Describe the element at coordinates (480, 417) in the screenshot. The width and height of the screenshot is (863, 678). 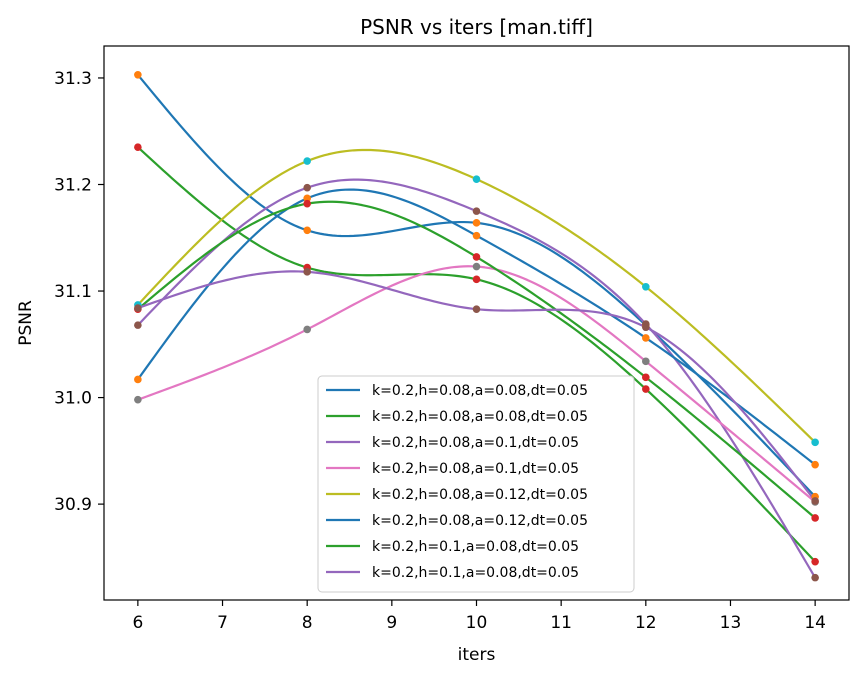
I see `legend-label-2: k=0.2,h=0.08,a=0.08,dt=0.05` at that location.